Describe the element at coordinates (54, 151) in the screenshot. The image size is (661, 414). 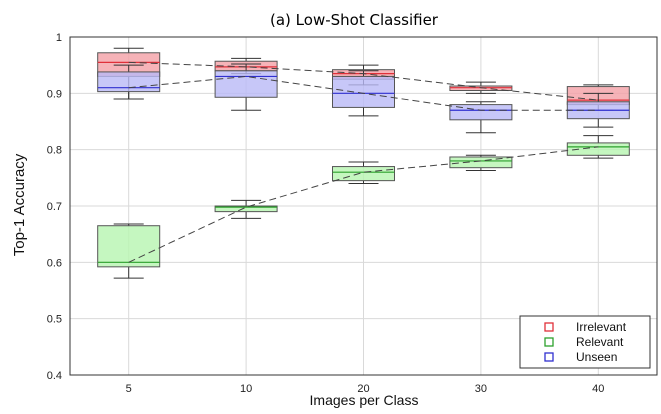
I see `y-tick-label: 0.8` at that location.